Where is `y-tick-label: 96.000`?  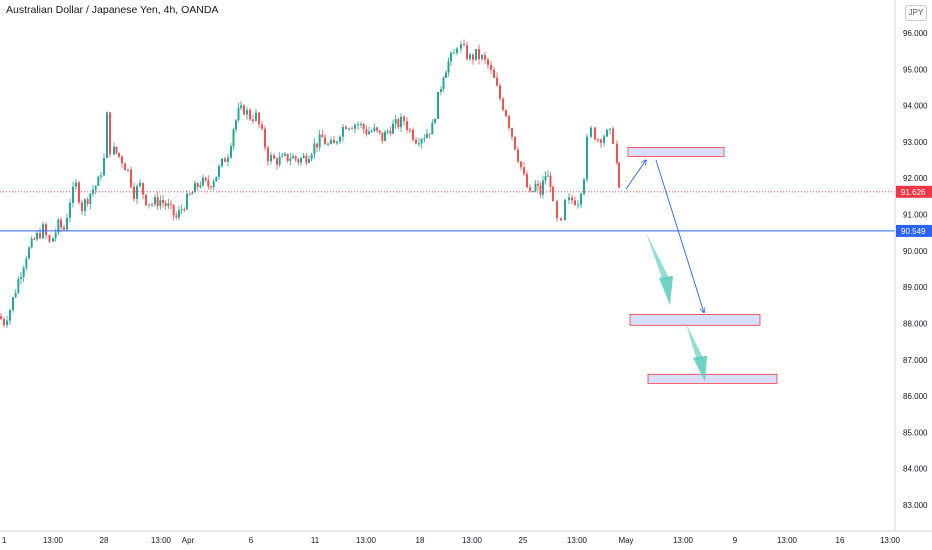
y-tick-label: 96.000 is located at coordinates (915, 33).